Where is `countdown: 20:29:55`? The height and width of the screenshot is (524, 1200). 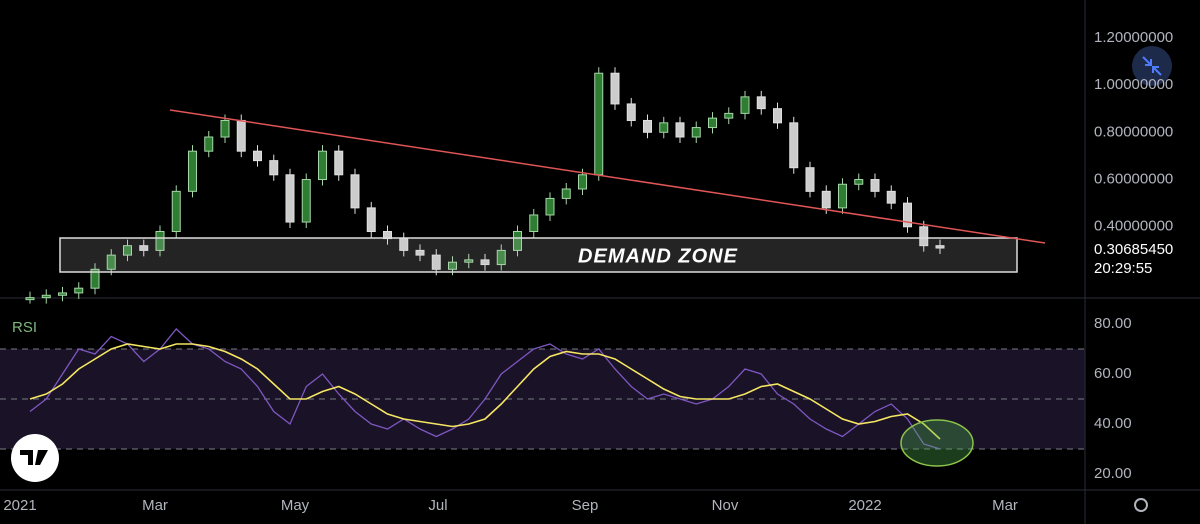 countdown: 20:29:55 is located at coordinates (1123, 268).